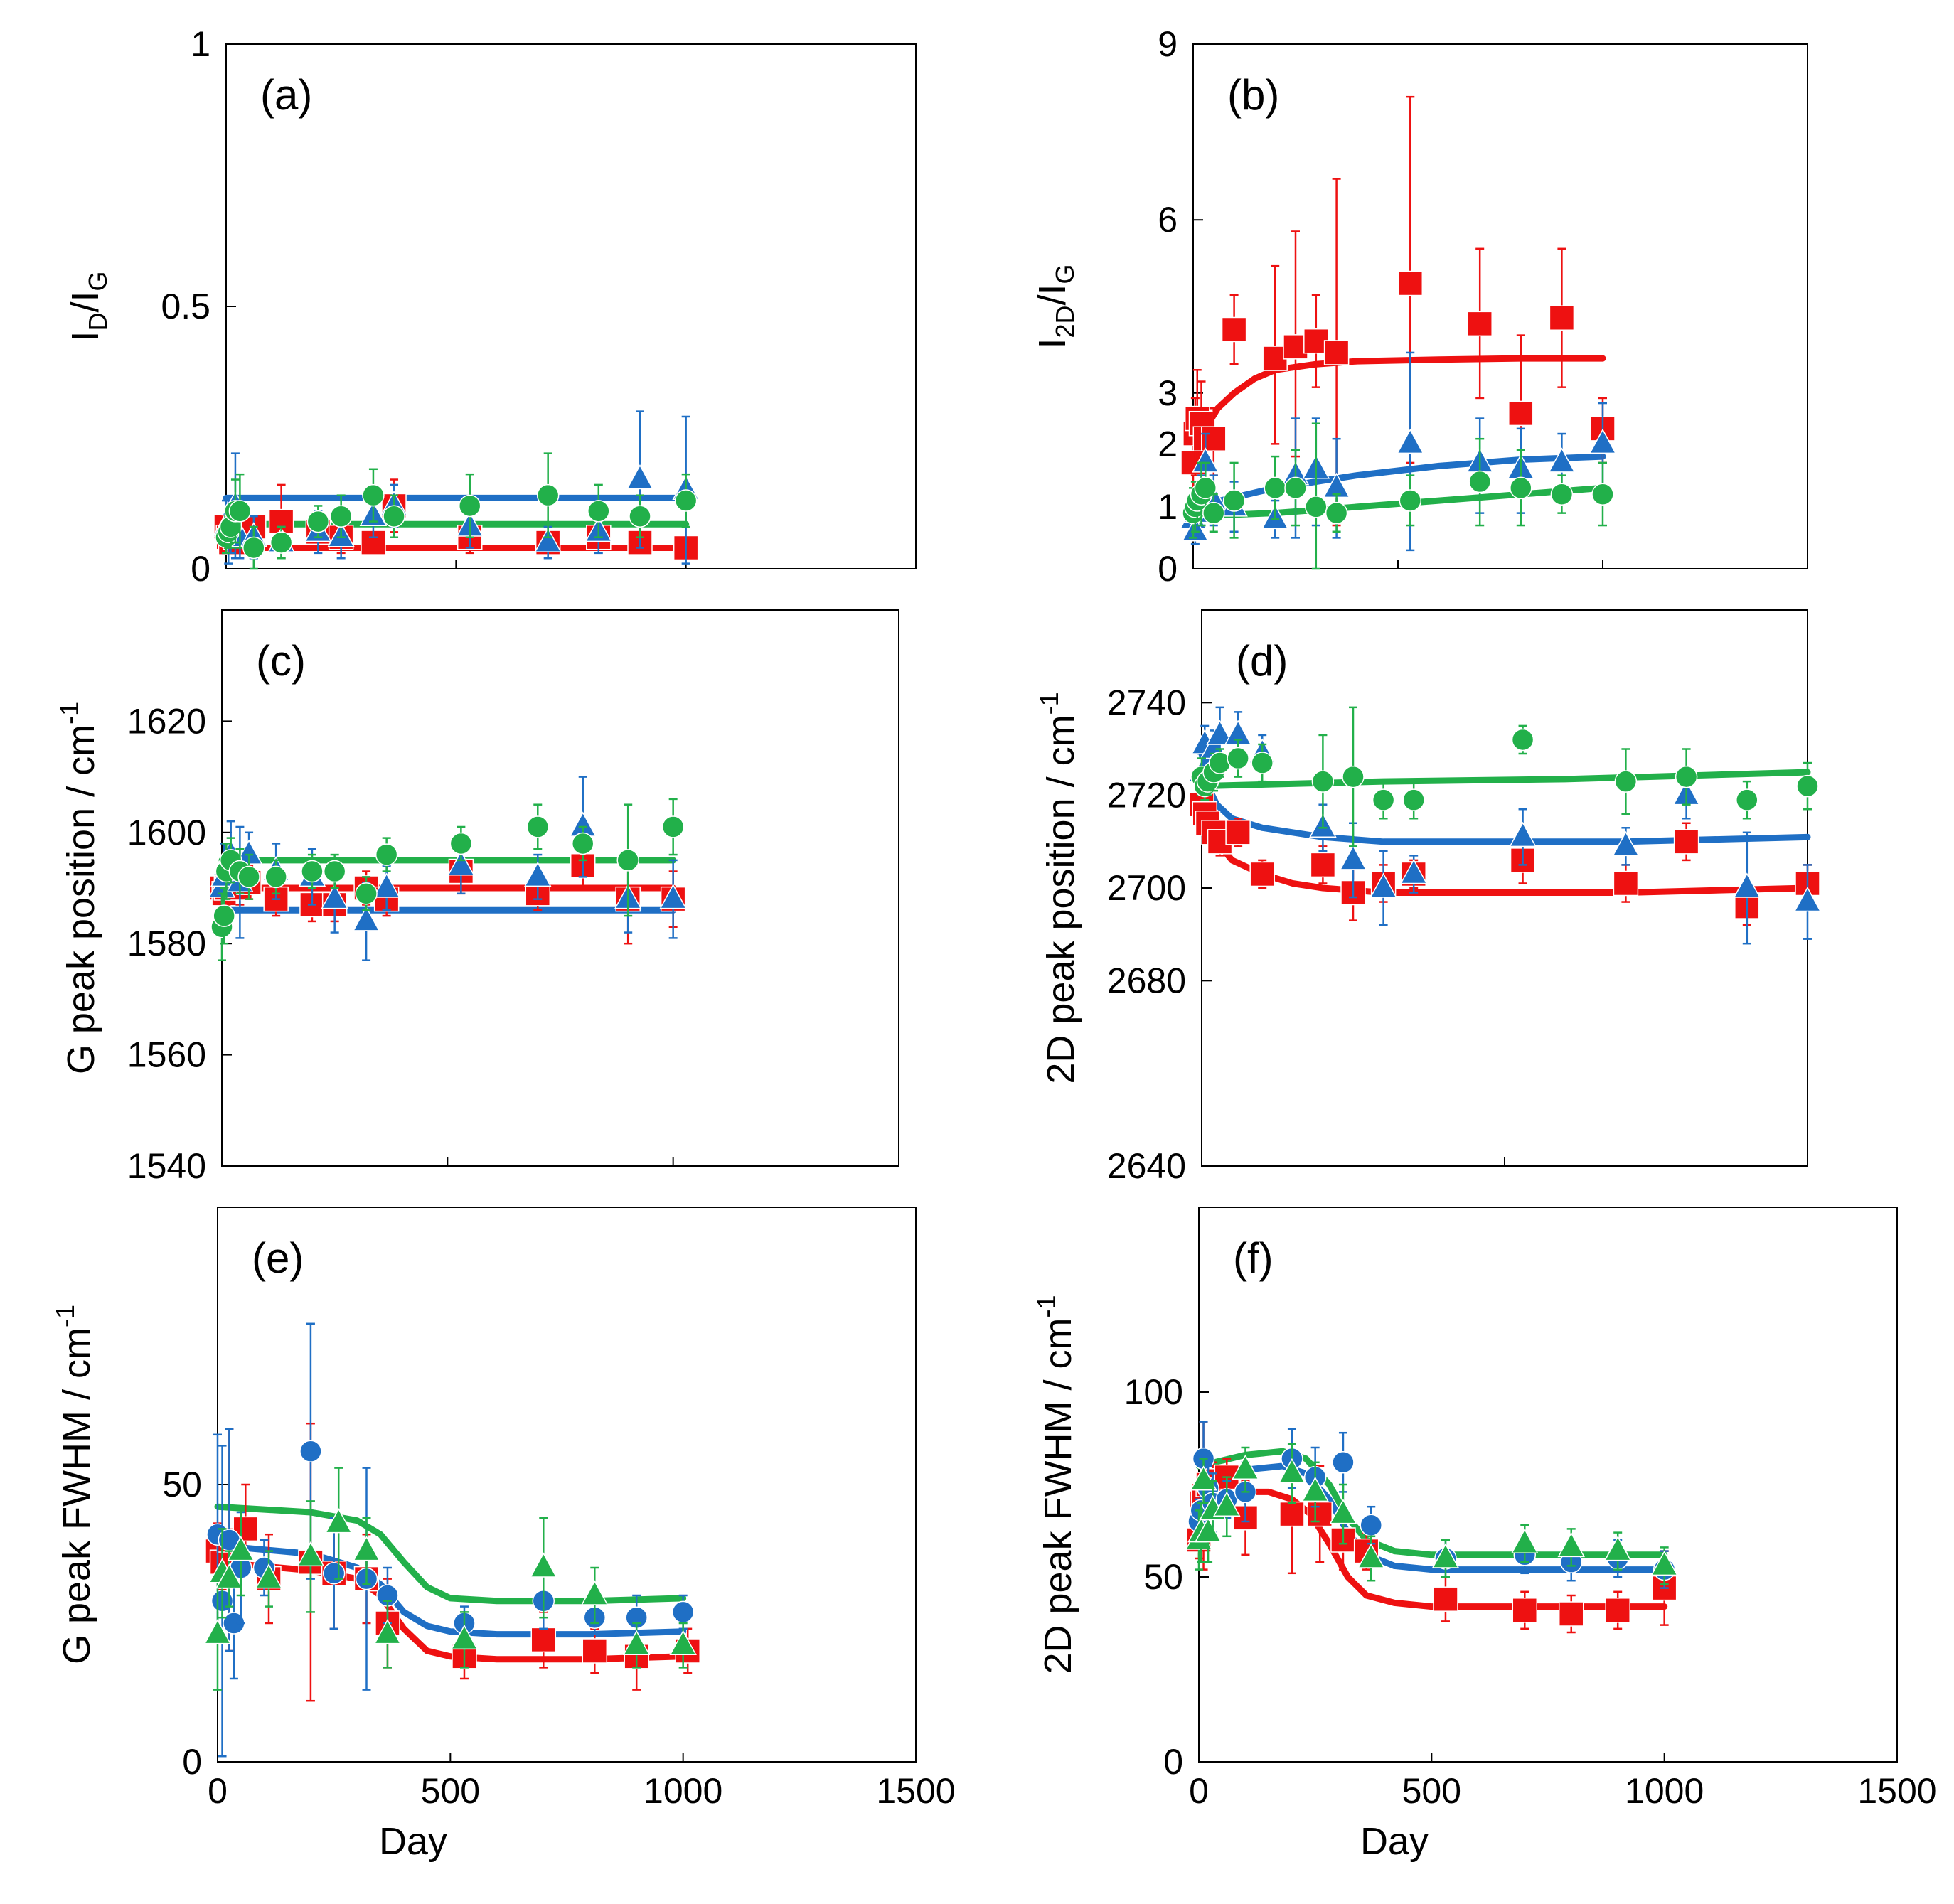  Describe the element at coordinates (490, 306) in the screenshot. I see `panel-a: 0 0.5 1 (a) ID/IG` at that location.